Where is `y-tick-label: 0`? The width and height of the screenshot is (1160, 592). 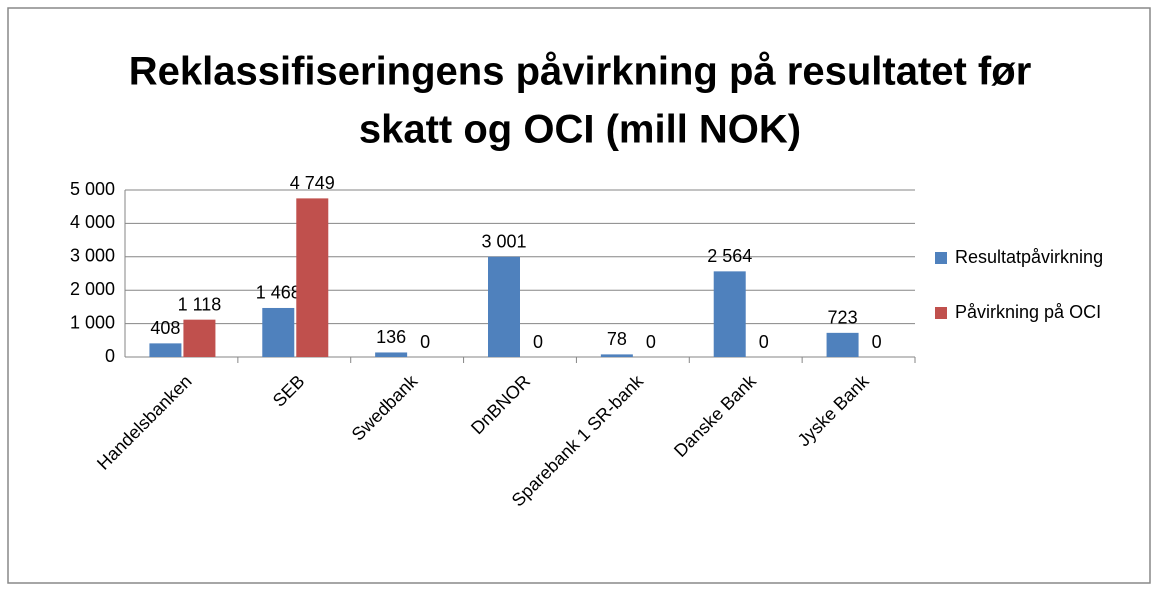 y-tick-label: 0 is located at coordinates (110, 356).